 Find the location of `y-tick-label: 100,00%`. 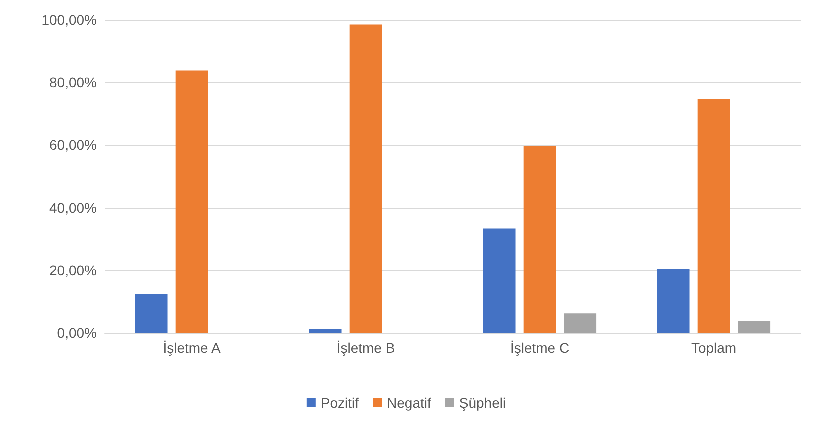

y-tick-label: 100,00% is located at coordinates (69, 20).